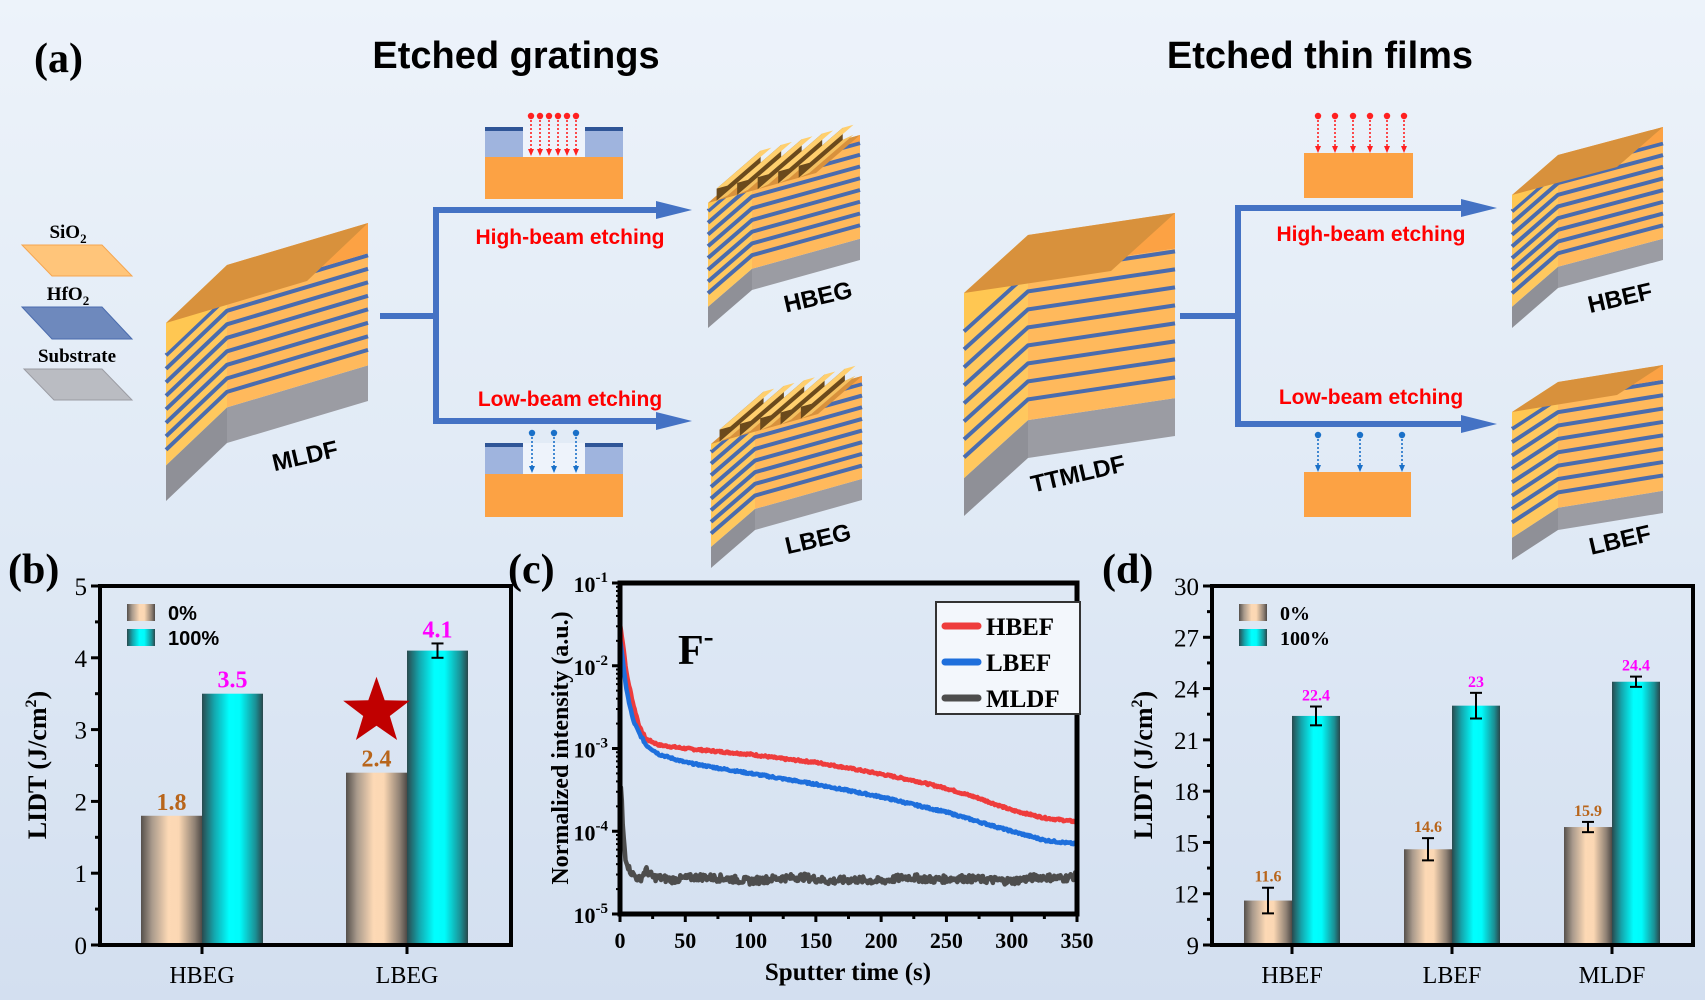 The width and height of the screenshot is (1705, 1000). I want to click on data-label: 11.6, so click(1267, 877).